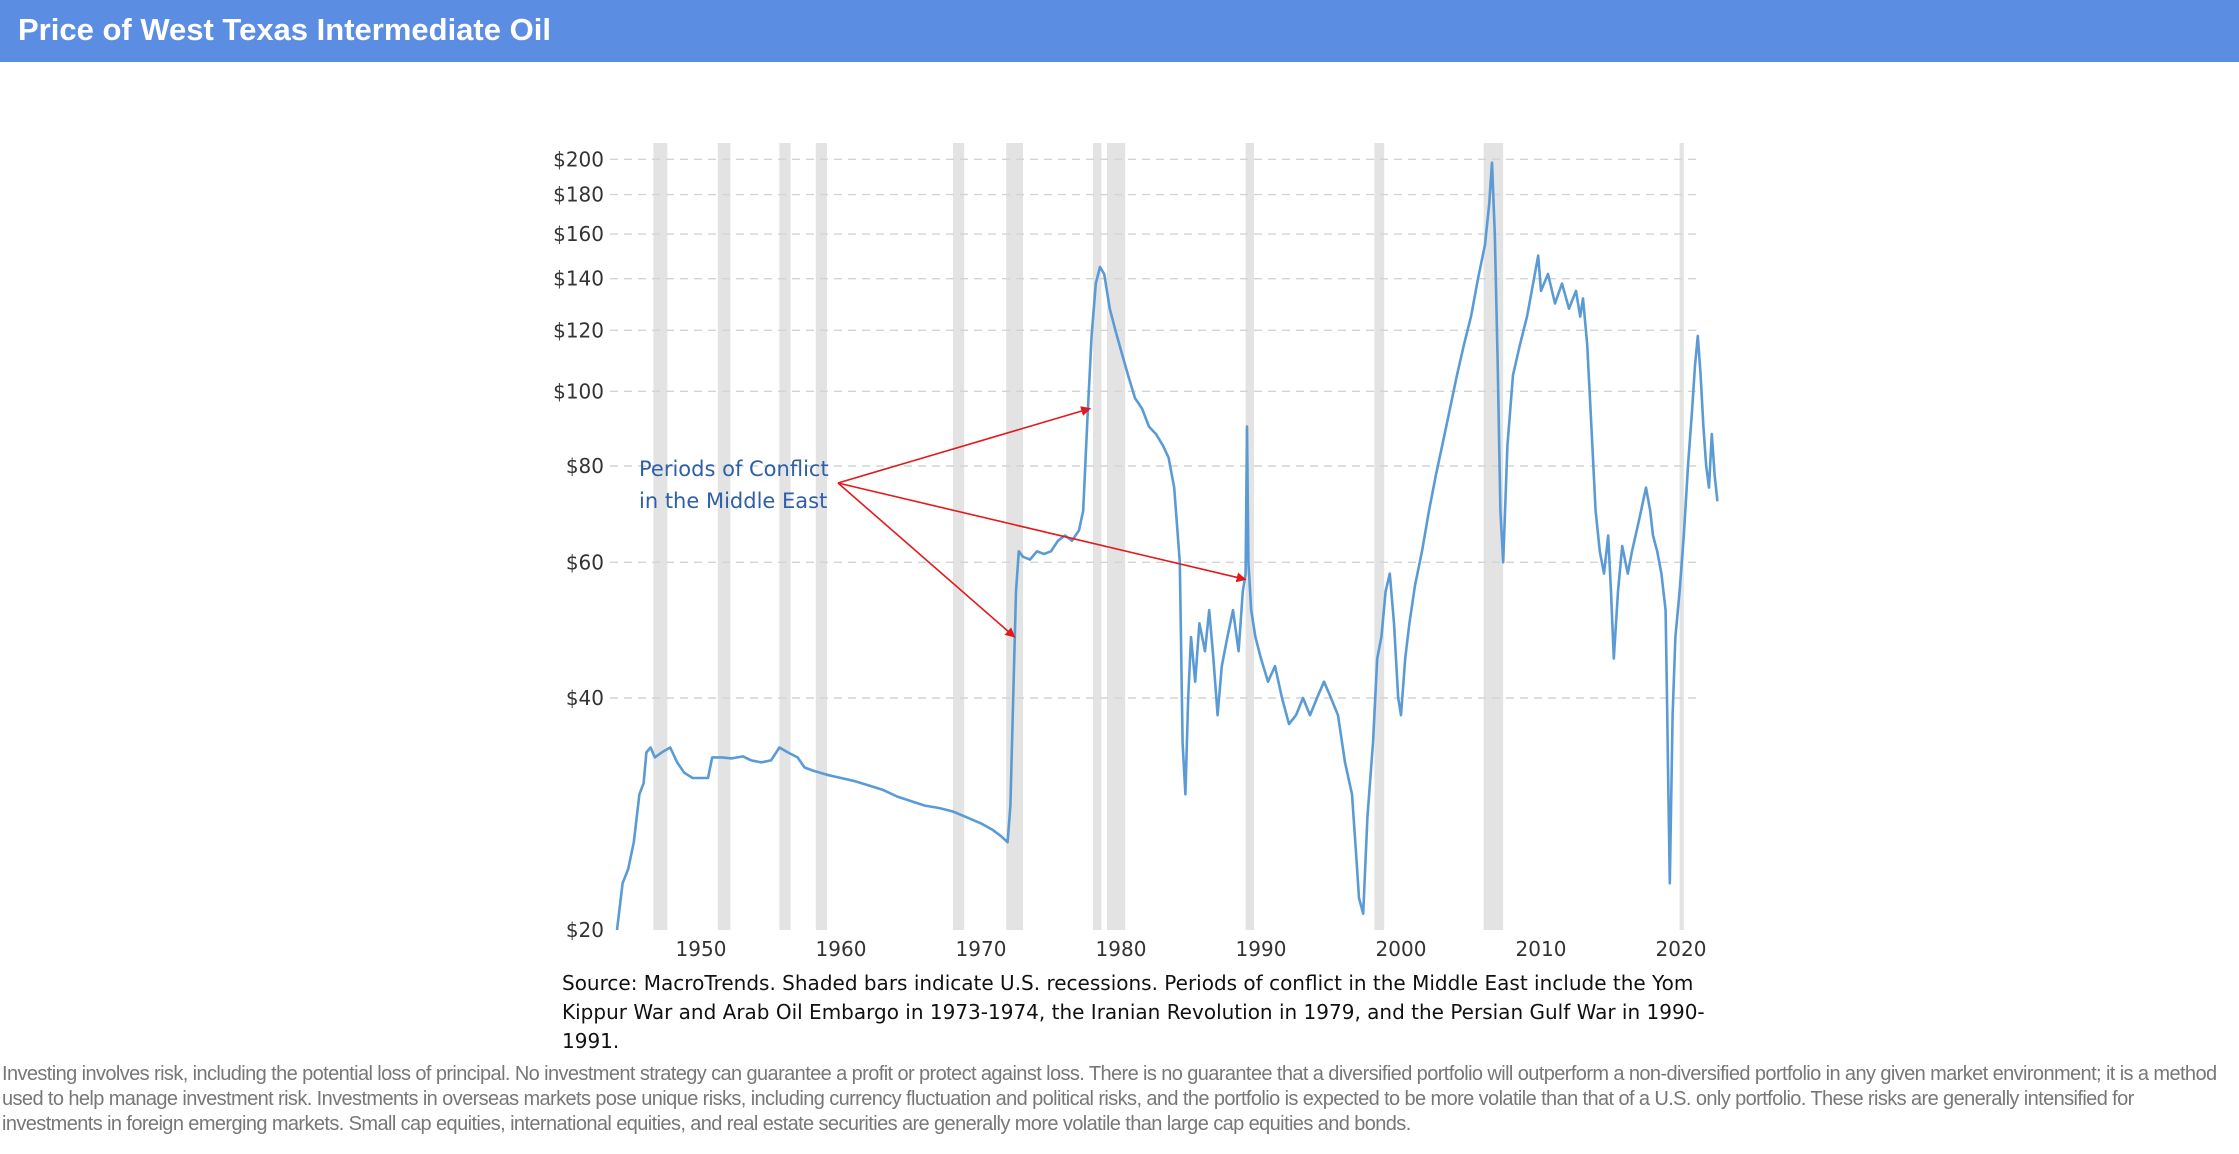  I want to click on header-bar: Price of West Texas Intermediate Oil, so click(1119, 31).